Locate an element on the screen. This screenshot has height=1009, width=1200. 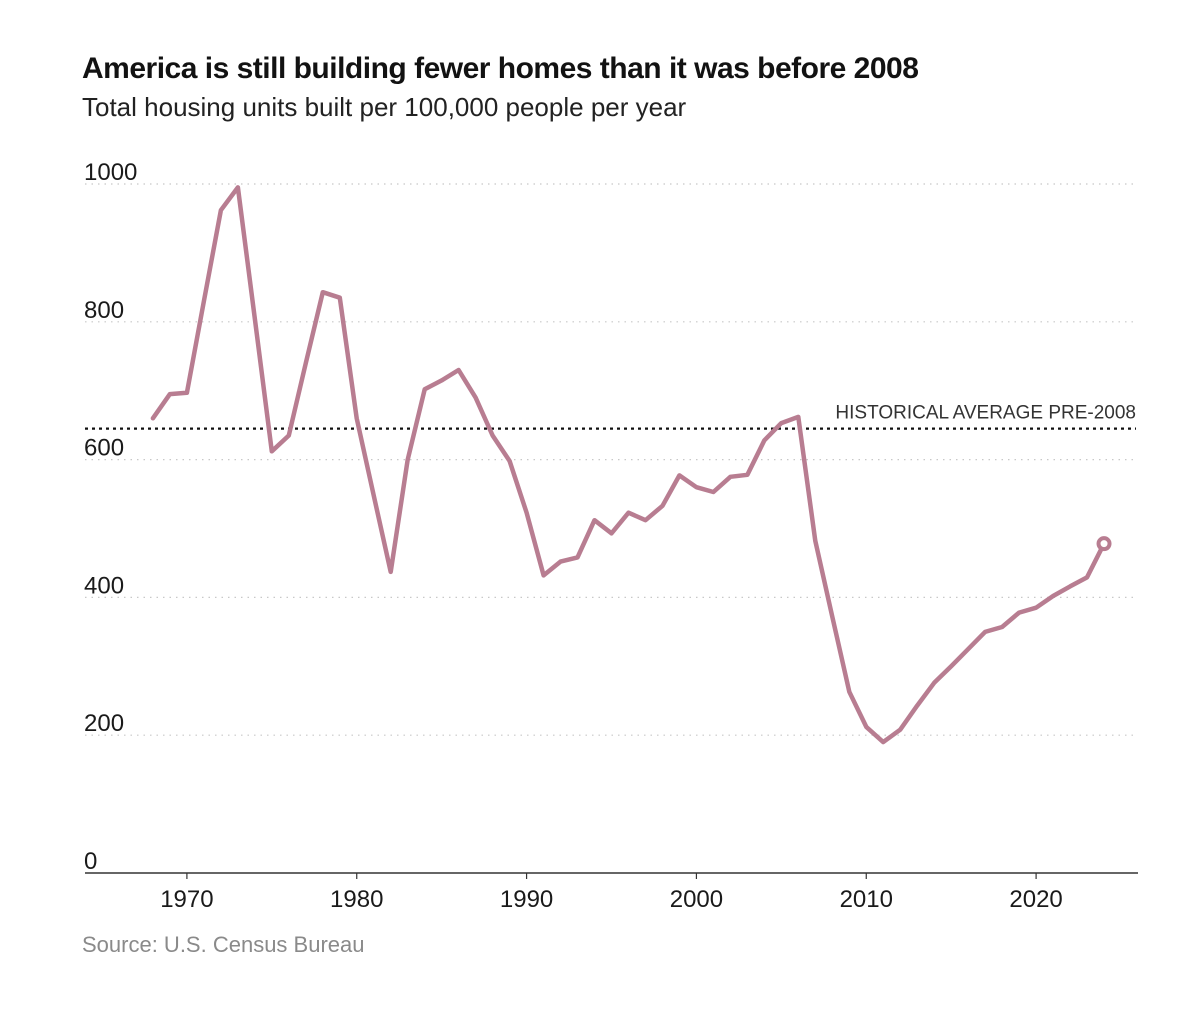
y-tick-label: 1000 is located at coordinates (110, 172).